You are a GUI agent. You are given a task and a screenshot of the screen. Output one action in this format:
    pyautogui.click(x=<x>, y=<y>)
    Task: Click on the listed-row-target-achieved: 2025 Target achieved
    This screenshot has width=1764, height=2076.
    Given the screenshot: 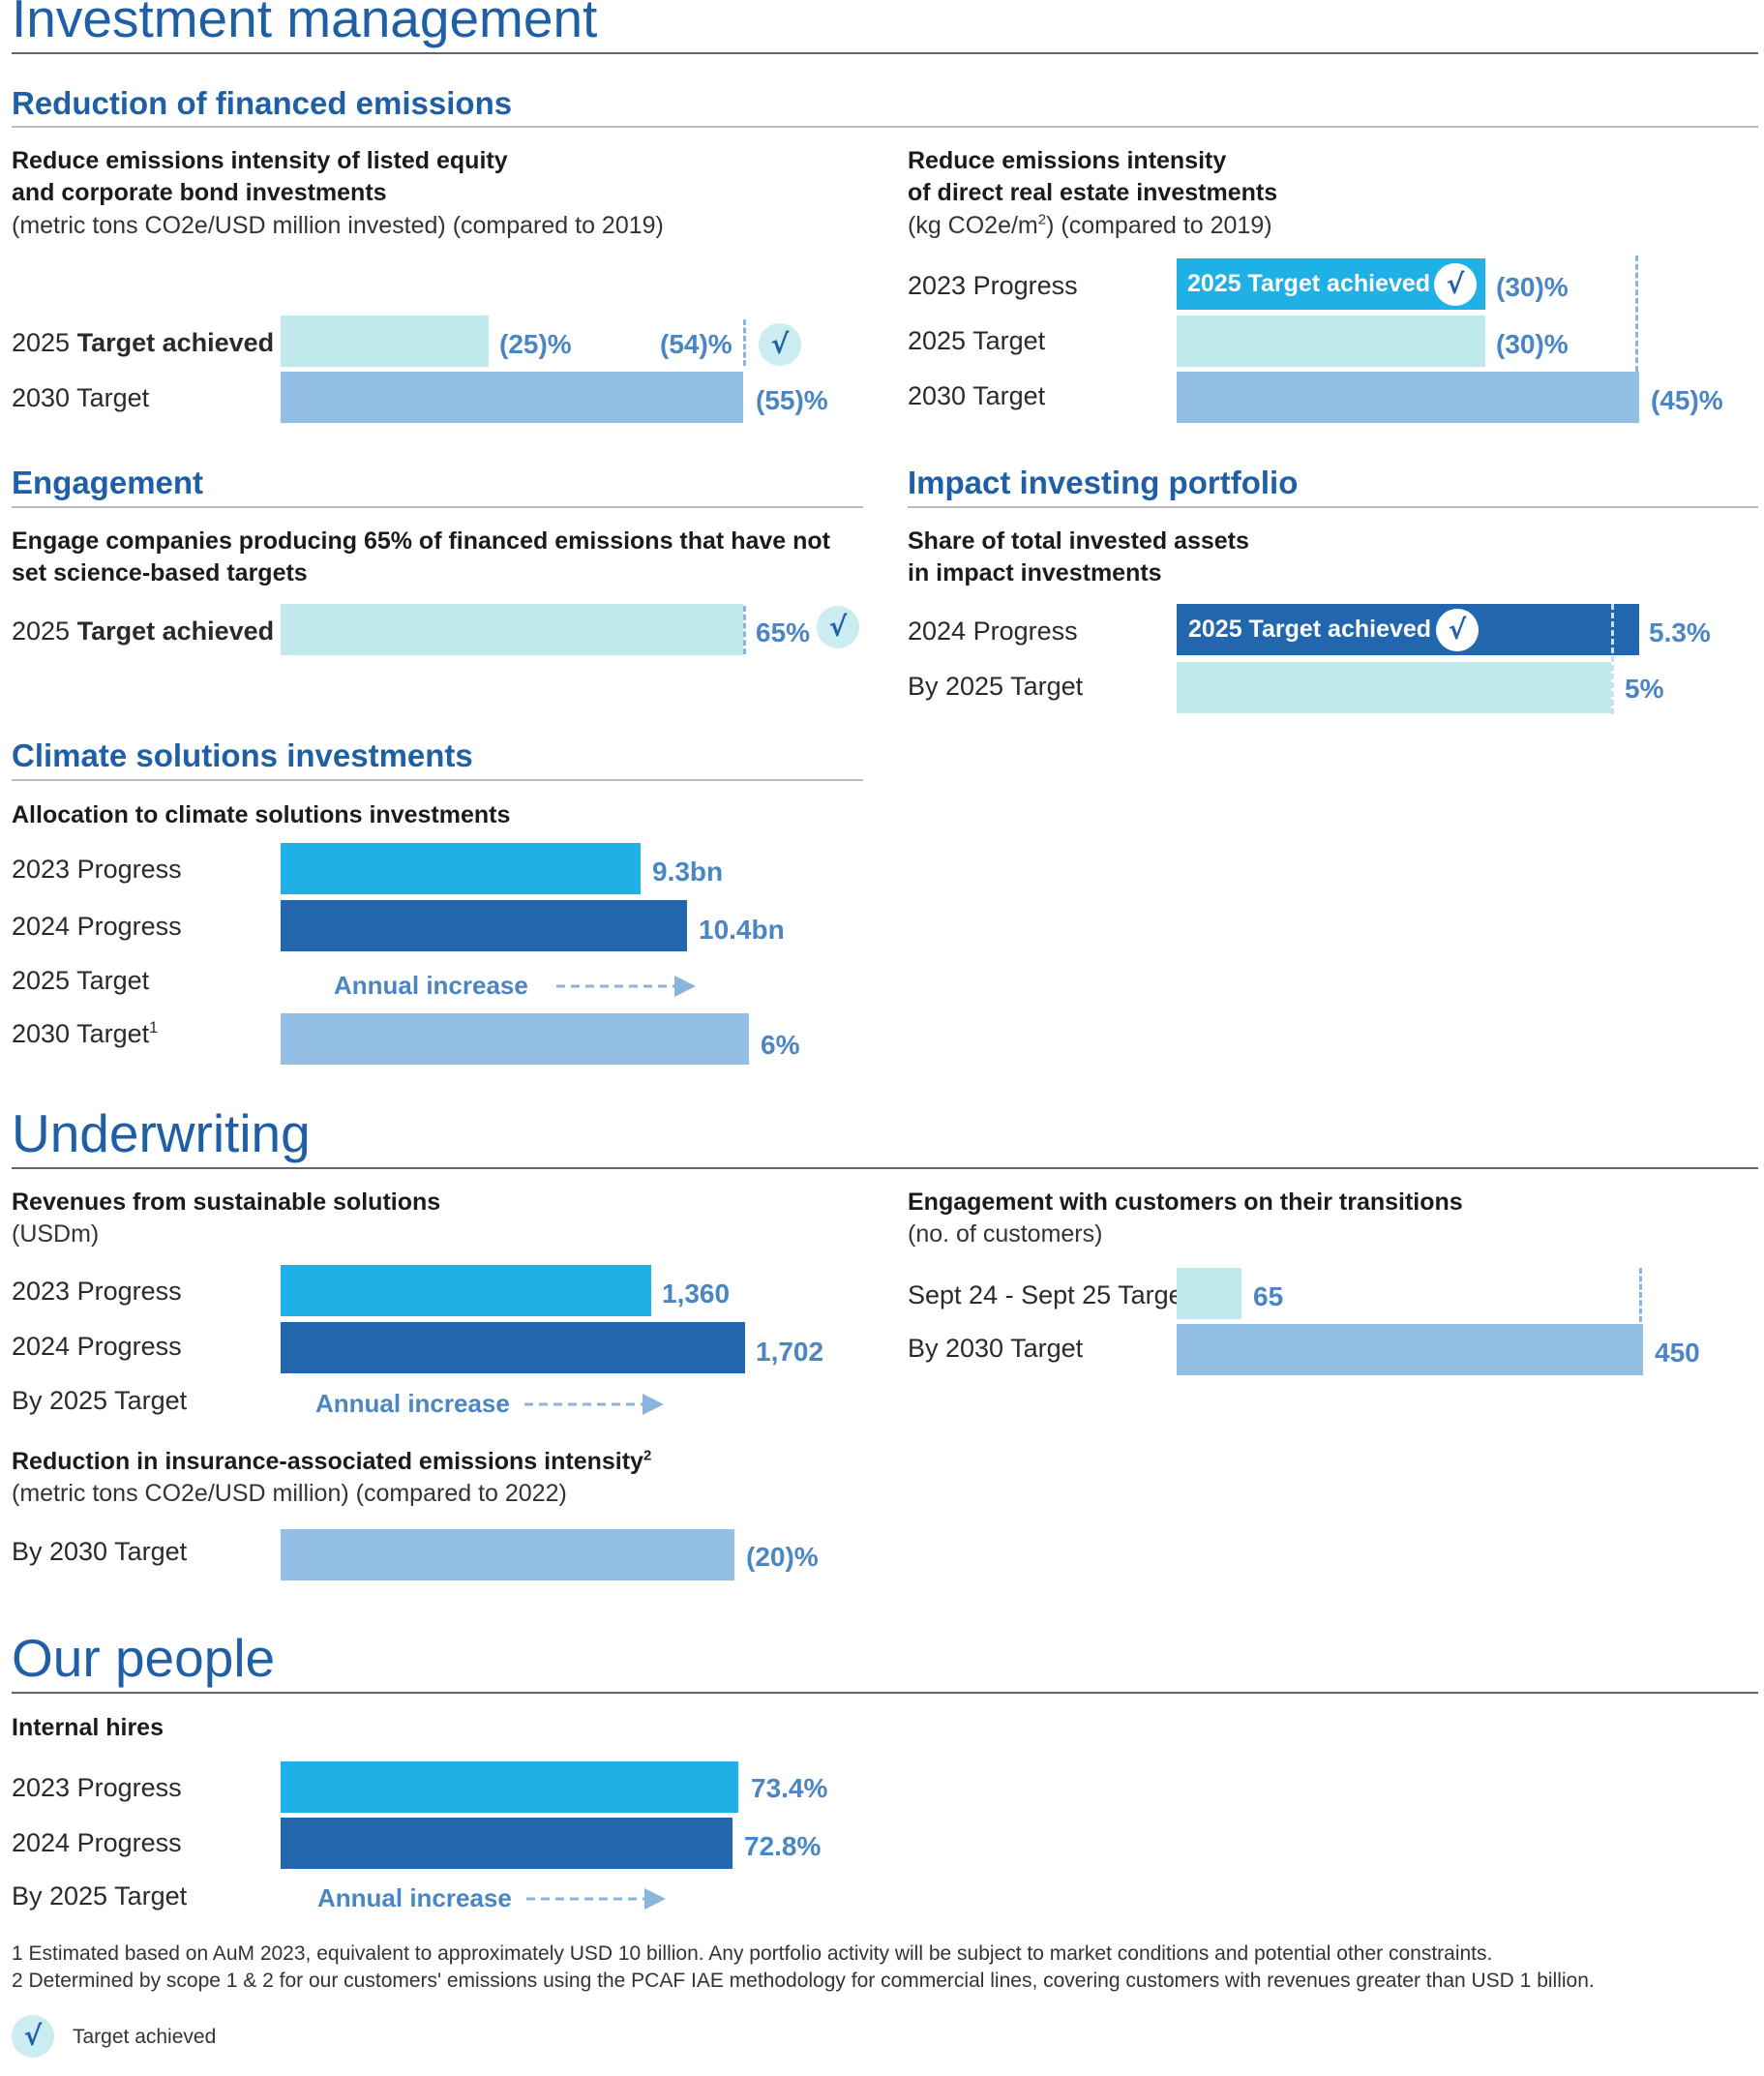 What is the action you would take?
    pyautogui.click(x=143, y=342)
    